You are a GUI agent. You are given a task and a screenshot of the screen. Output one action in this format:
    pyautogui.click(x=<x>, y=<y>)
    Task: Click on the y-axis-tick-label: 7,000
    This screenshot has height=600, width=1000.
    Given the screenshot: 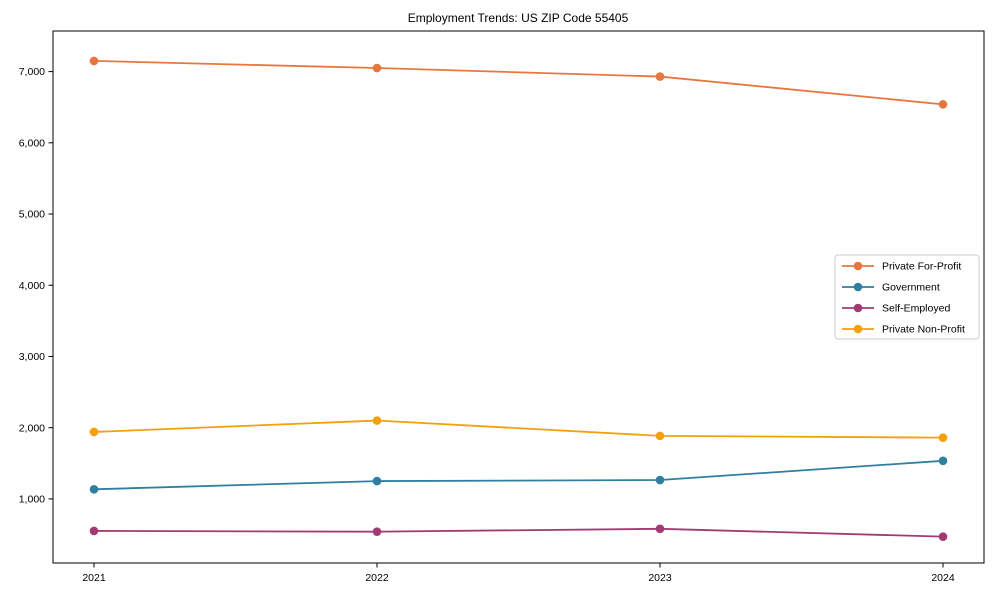 What is the action you would take?
    pyautogui.click(x=32, y=72)
    